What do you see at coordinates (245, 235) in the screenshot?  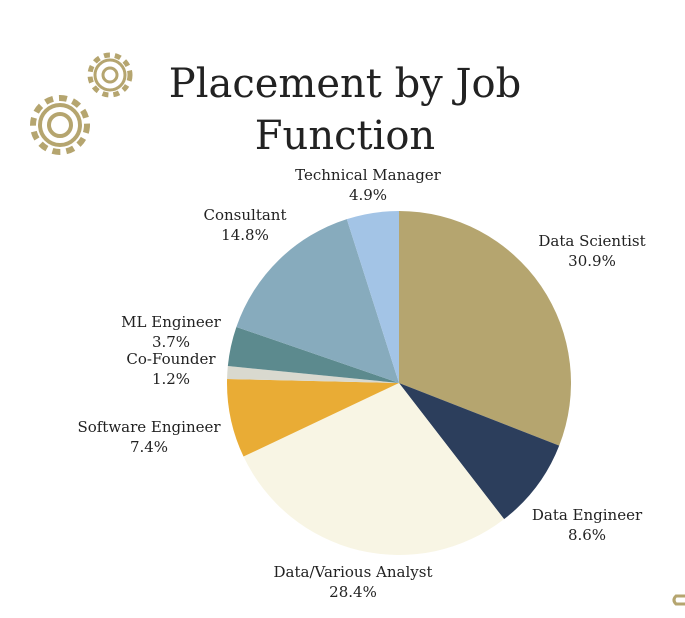 I see `value-label: 14.8%` at bounding box center [245, 235].